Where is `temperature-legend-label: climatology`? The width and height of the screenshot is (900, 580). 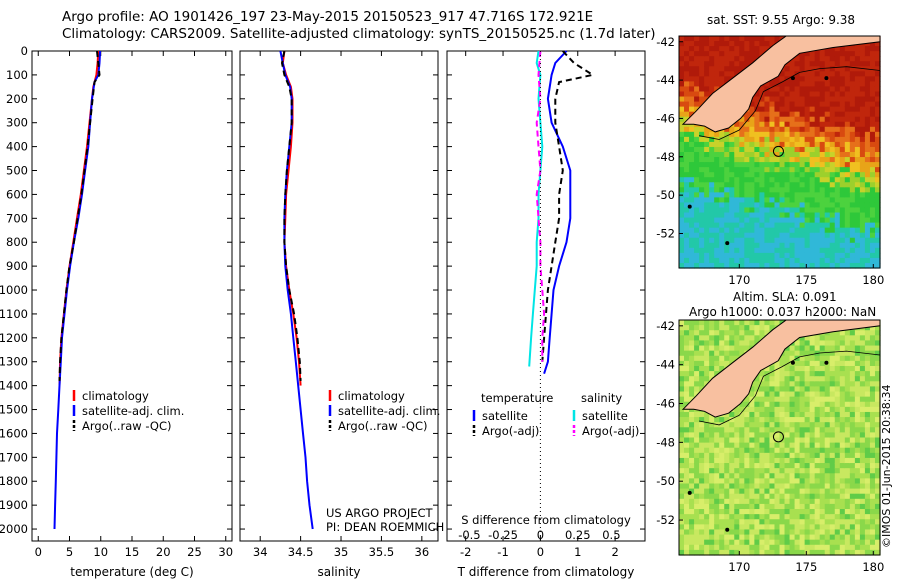
temperature-legend-label: climatology is located at coordinates (115, 396).